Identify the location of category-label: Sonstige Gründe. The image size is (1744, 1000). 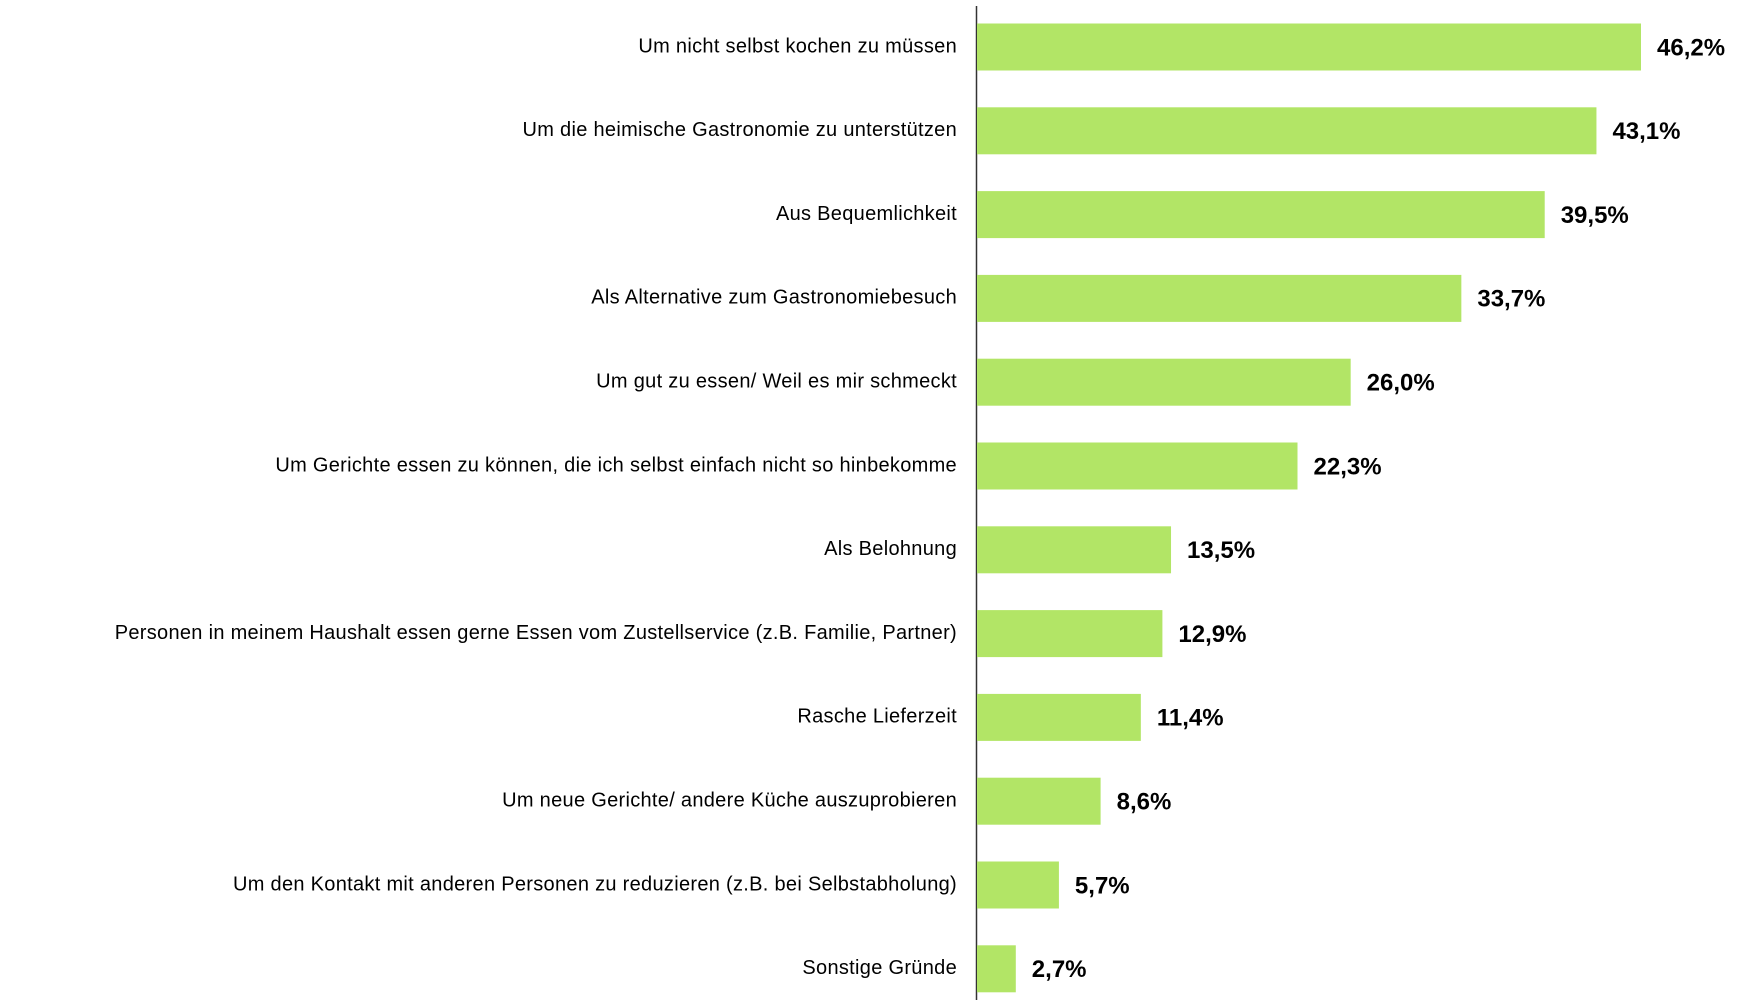
(879, 968).